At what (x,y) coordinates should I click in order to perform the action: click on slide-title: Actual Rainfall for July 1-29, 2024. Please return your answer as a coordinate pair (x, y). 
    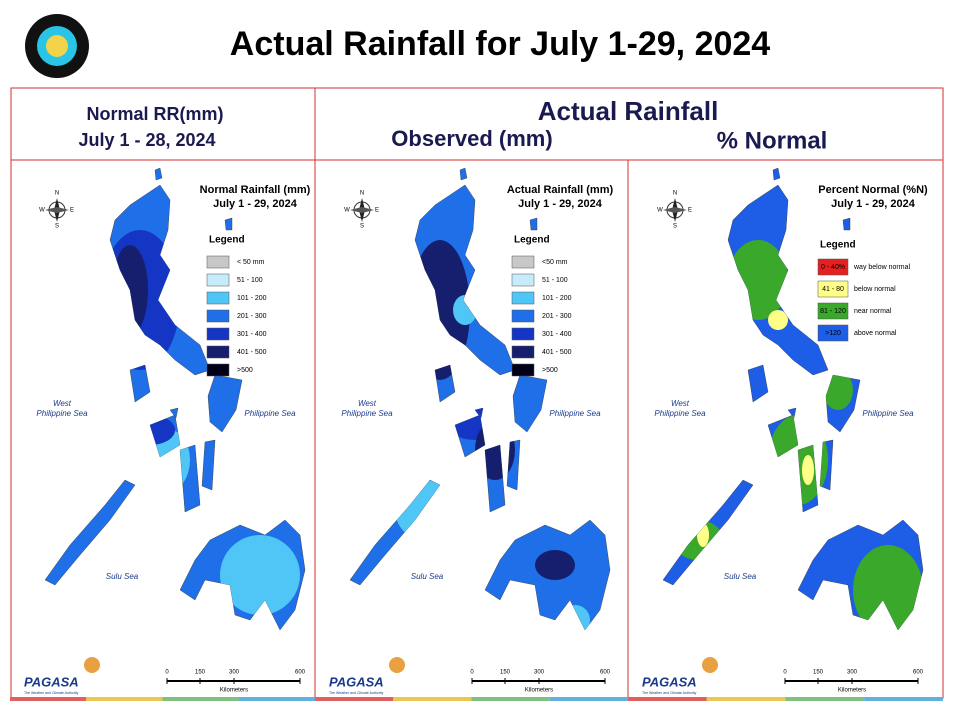
    Looking at the image, I should click on (500, 44).